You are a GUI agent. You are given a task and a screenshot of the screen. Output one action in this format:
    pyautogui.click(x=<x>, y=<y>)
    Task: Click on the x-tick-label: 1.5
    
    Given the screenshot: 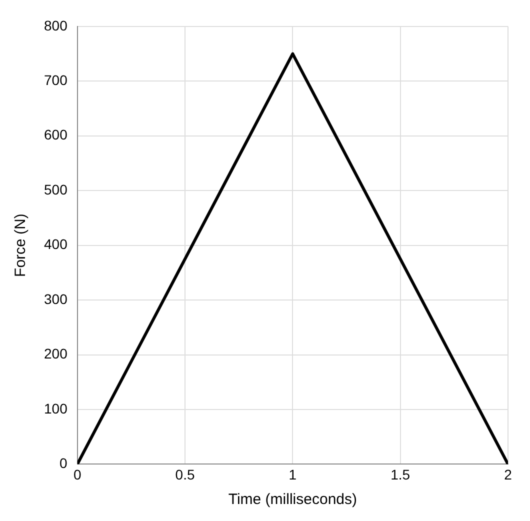 What is the action you would take?
    pyautogui.click(x=400, y=474)
    